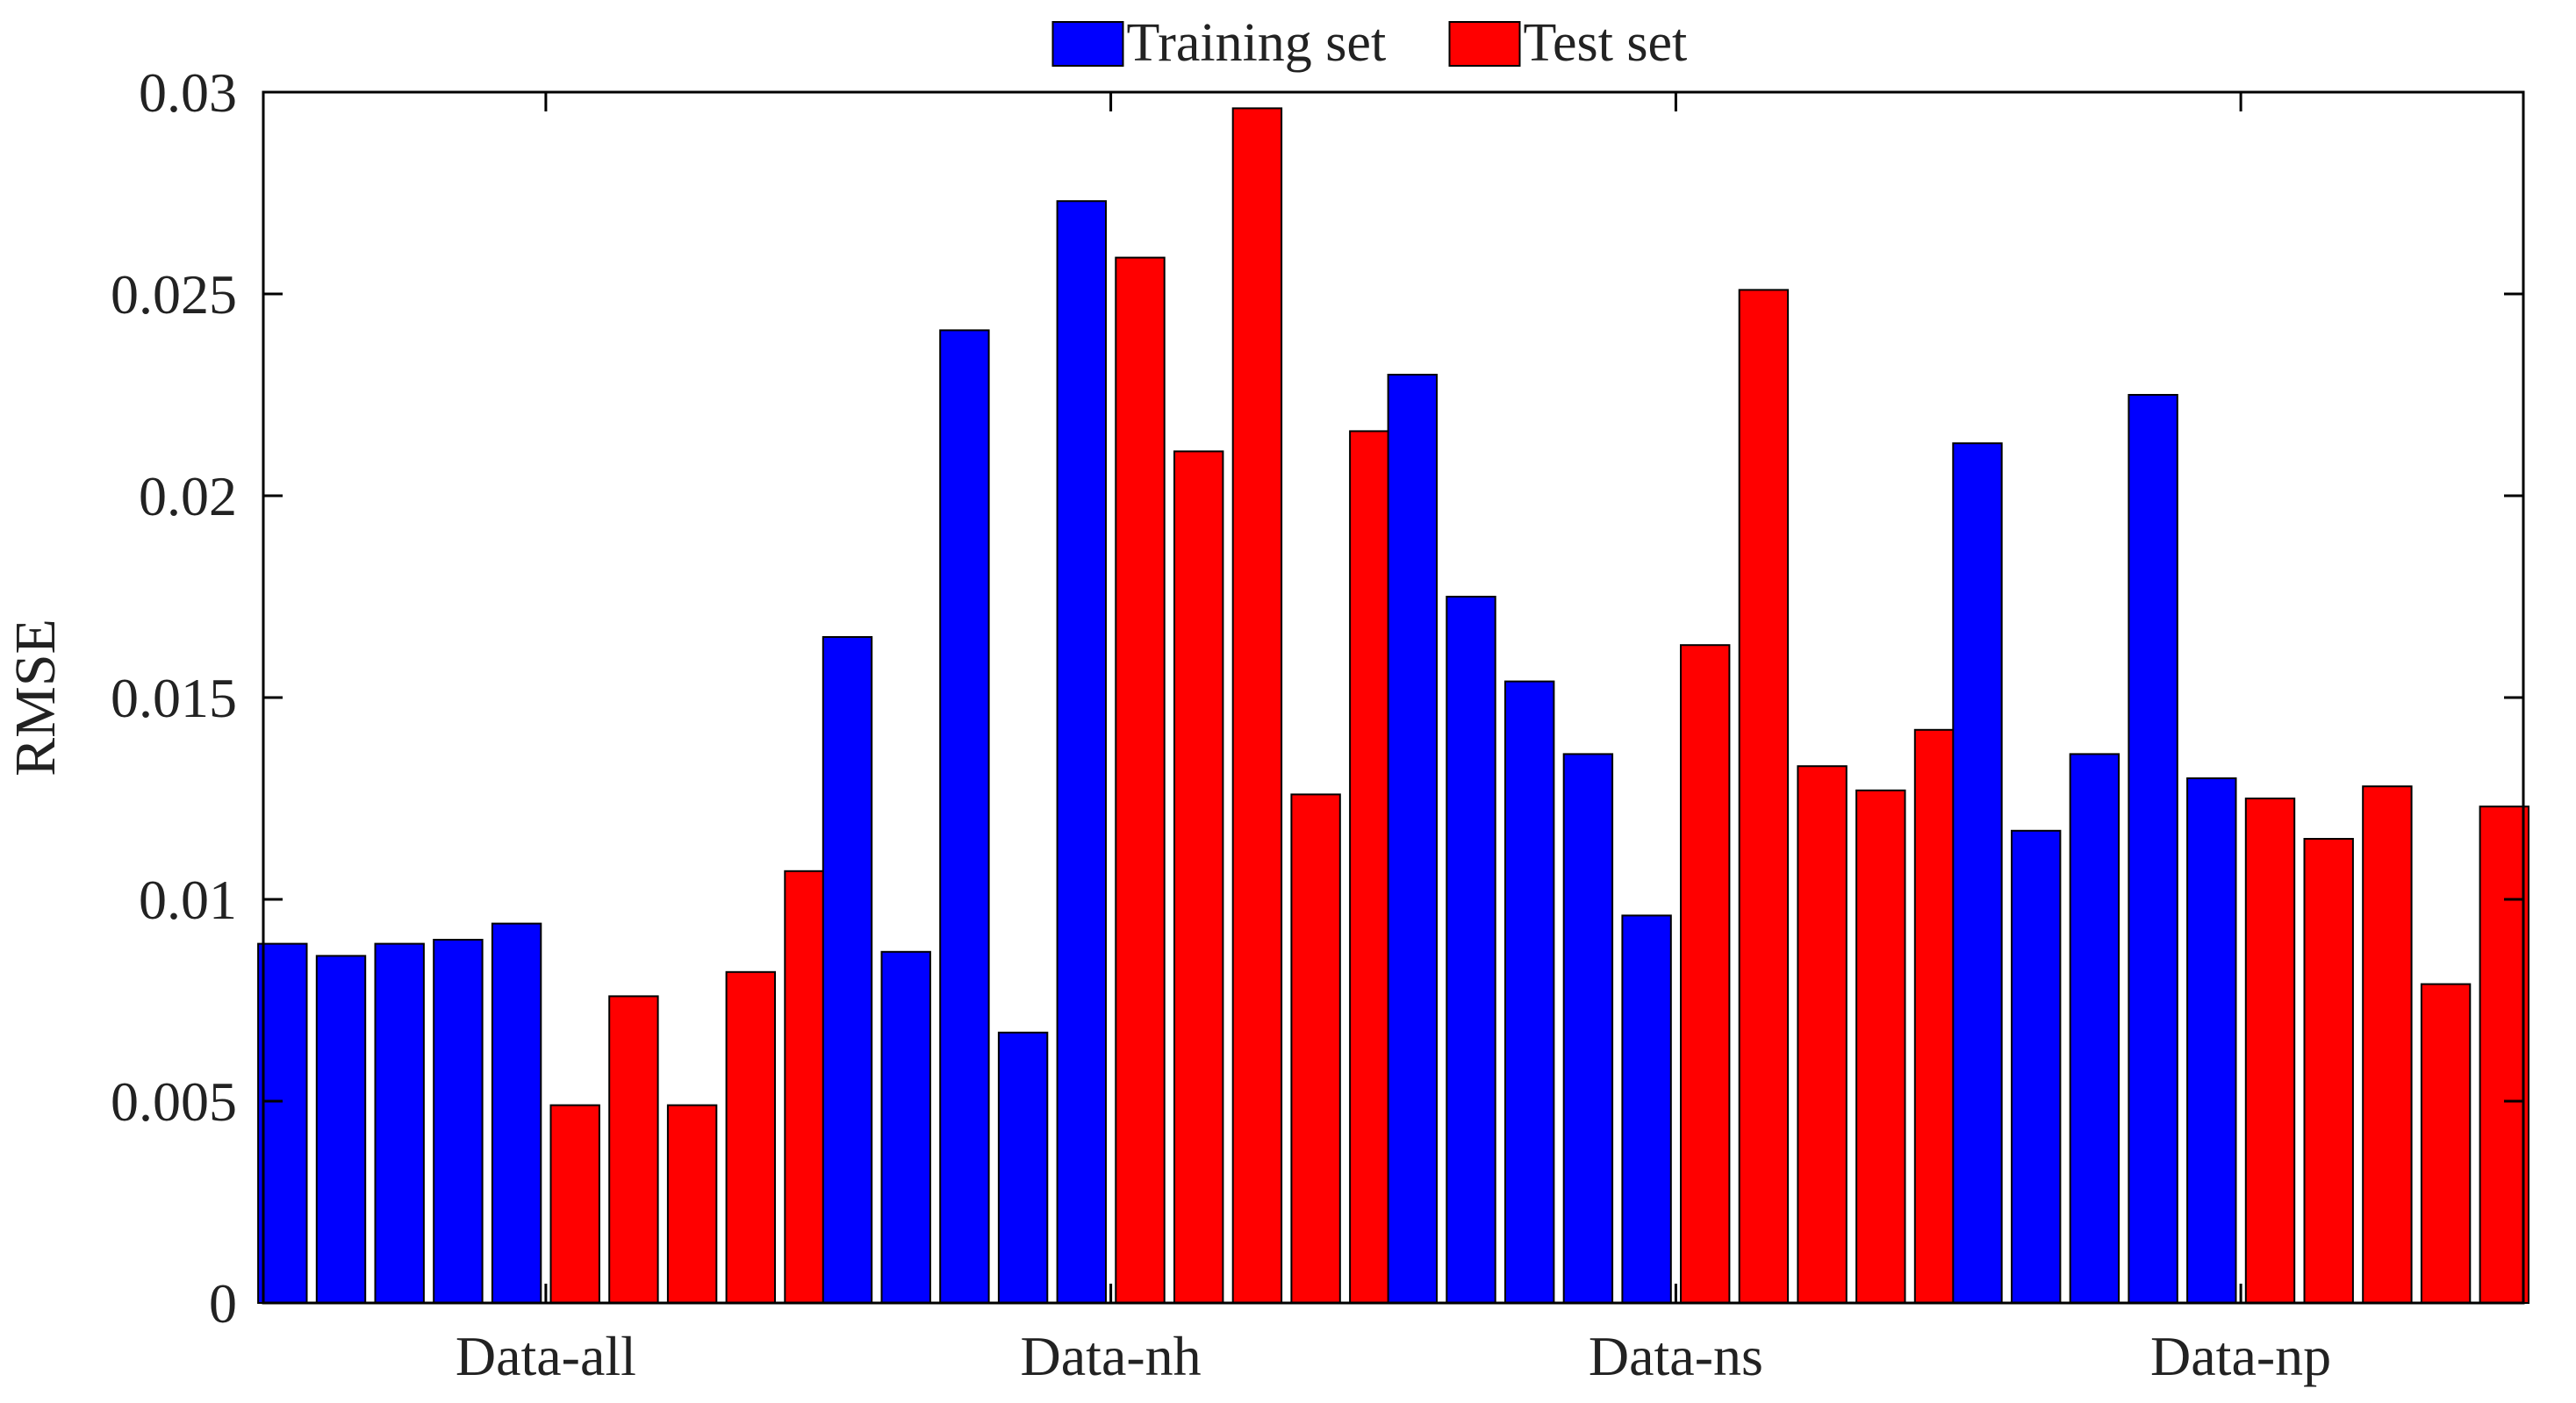  I want to click on y-tick-label: 0.01, so click(188, 900).